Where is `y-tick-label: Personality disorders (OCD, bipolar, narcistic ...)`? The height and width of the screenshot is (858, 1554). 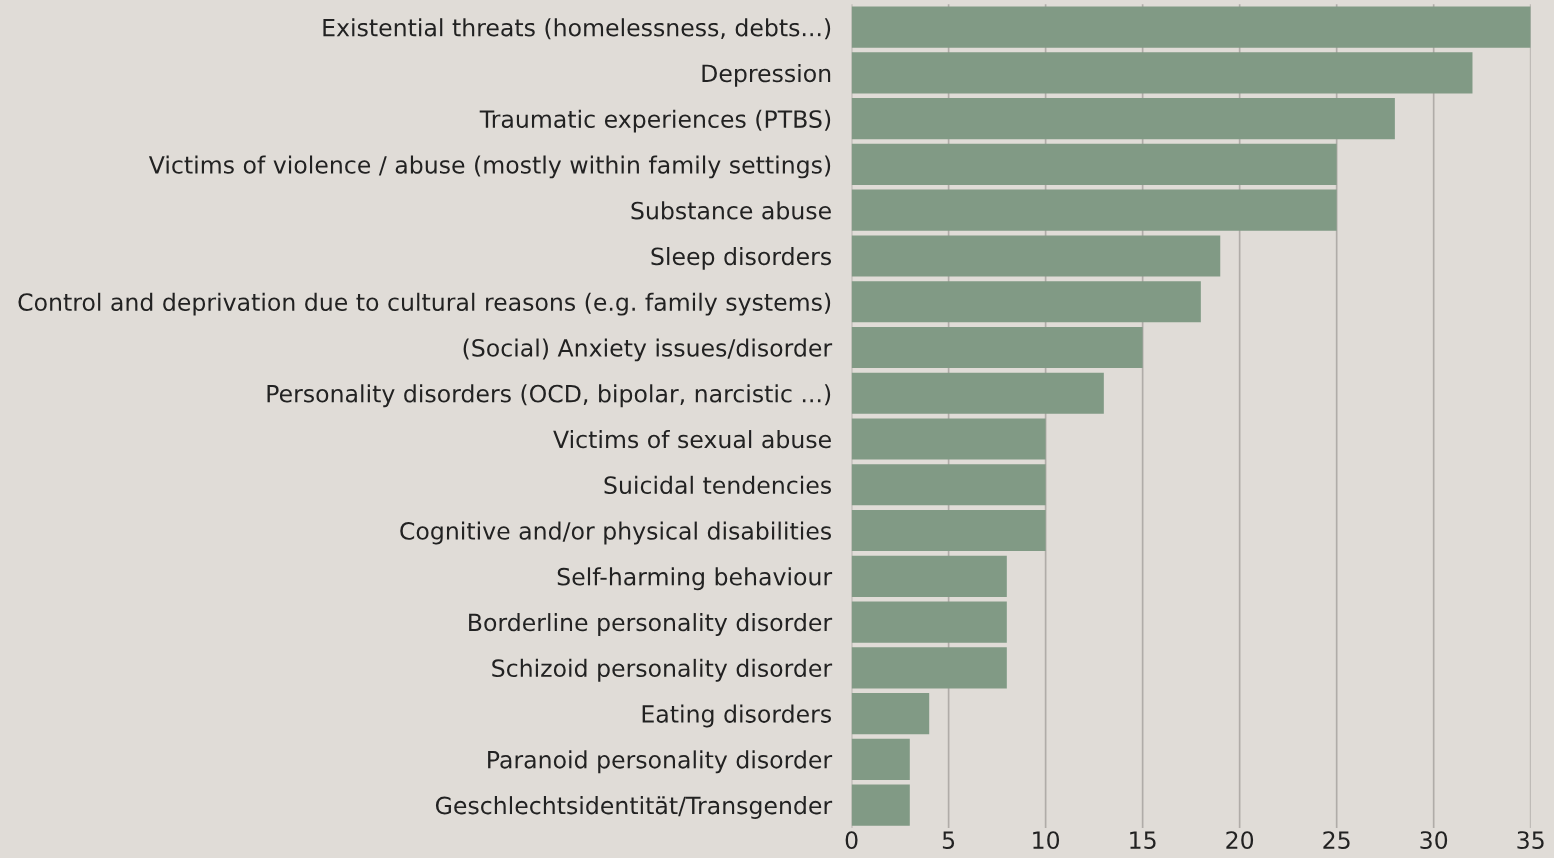 y-tick-label: Personality disorders (OCD, bipolar, narcistic ...) is located at coordinates (549, 396).